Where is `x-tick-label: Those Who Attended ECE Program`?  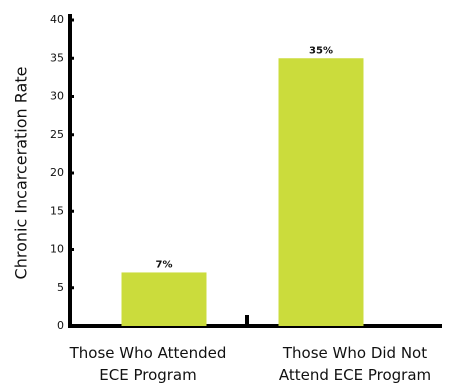
x-tick-label: Those Who Attended ECE Program is located at coordinates (148, 364).